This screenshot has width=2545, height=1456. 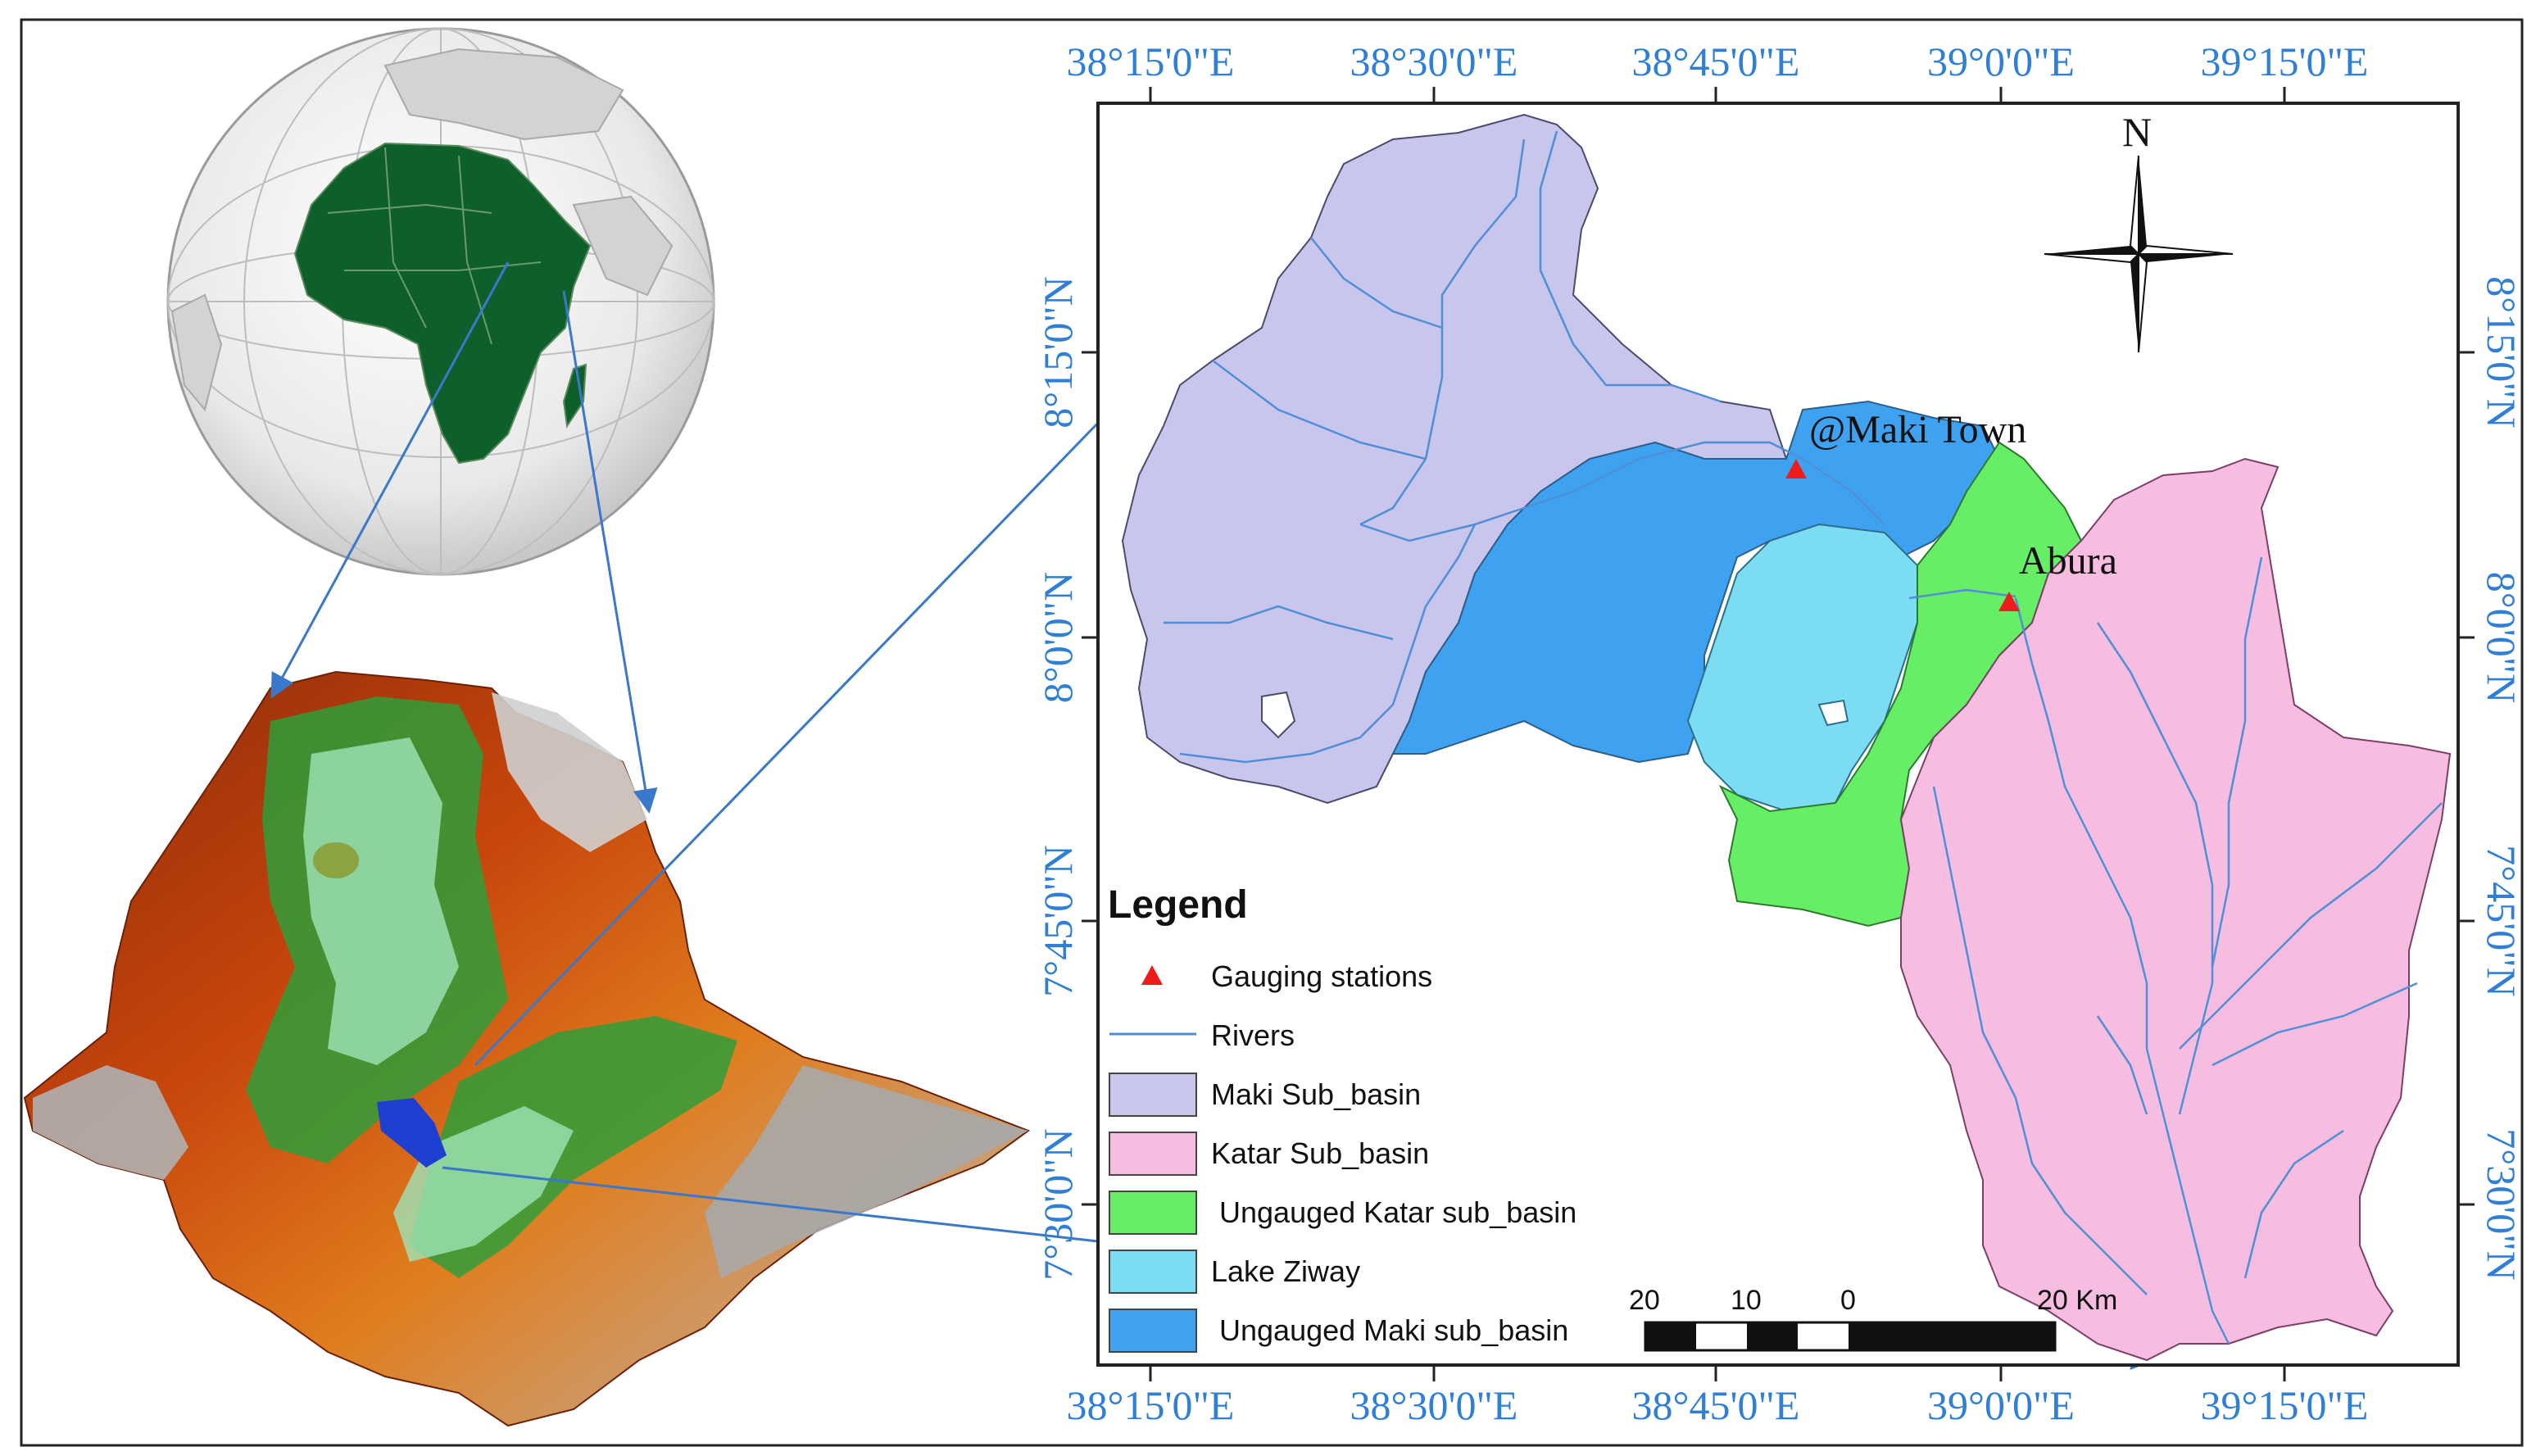 What do you see at coordinates (2139, 231) in the screenshot?
I see `north-arrow: N` at bounding box center [2139, 231].